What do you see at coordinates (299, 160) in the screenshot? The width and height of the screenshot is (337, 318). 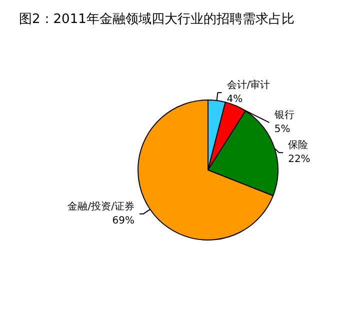 I see `data-label: 22%` at bounding box center [299, 160].